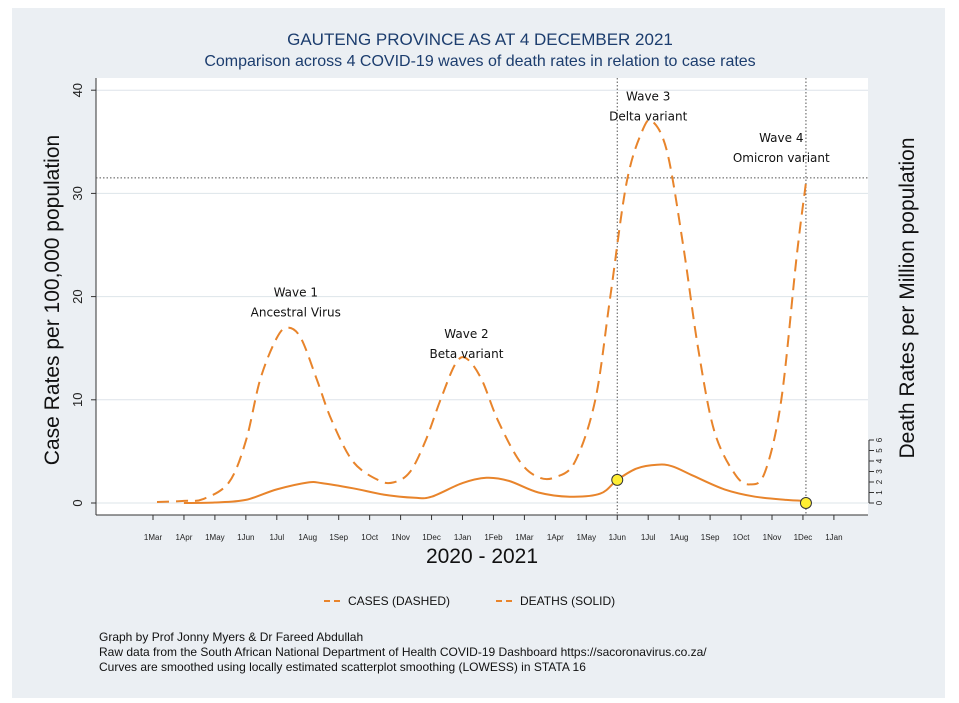  I want to click on wave-annotation-line: Ancestral Virus, so click(296, 313).